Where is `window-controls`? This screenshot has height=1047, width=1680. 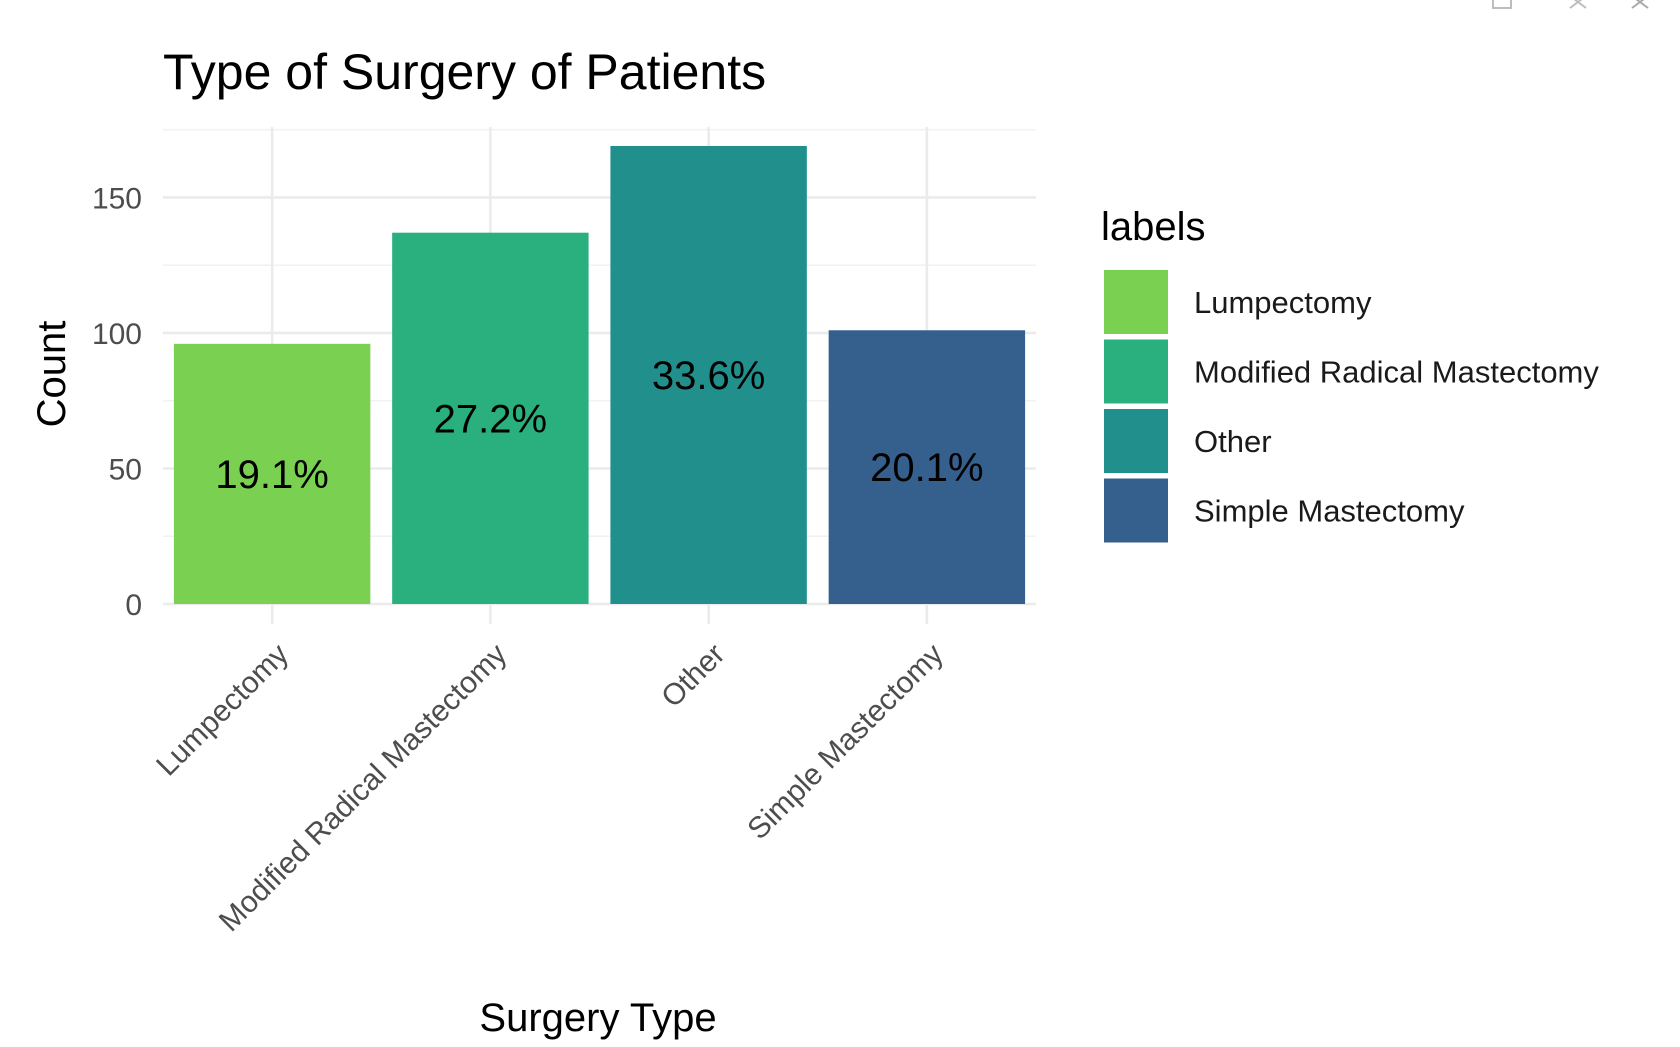 window-controls is located at coordinates (1570, 4).